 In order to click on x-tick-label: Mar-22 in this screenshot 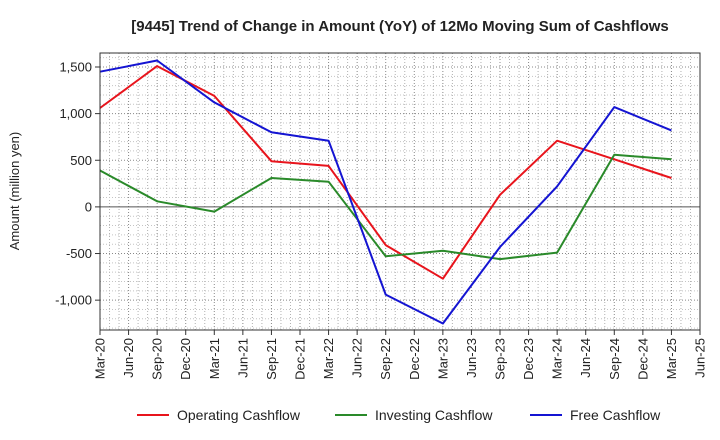, I will do `click(328, 358)`.